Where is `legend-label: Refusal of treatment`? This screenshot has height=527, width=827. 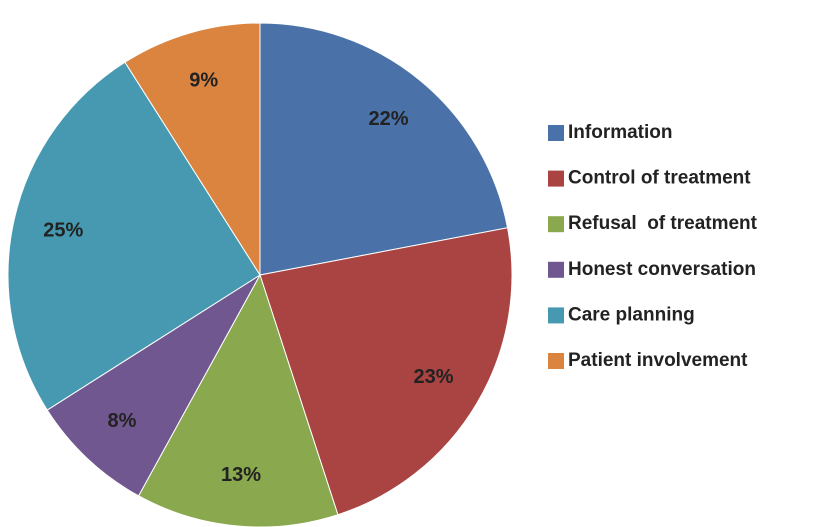 legend-label: Refusal of treatment is located at coordinates (663, 223).